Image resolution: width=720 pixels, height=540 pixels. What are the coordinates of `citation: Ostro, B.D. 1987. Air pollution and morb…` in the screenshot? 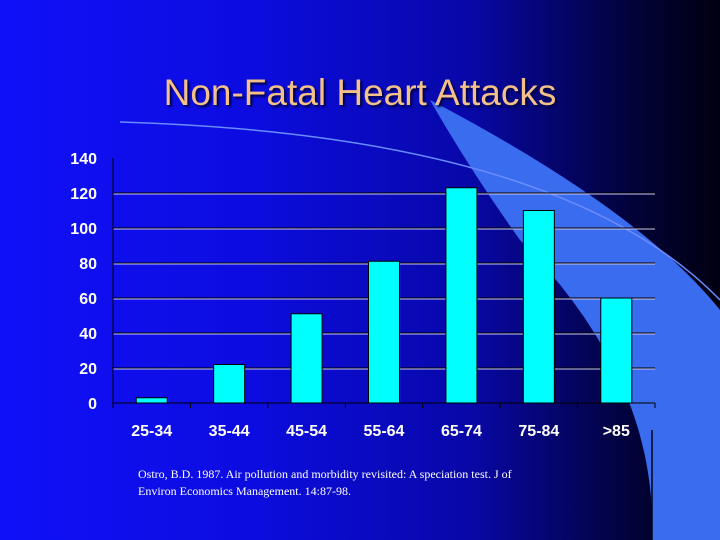 It's located at (373, 483).